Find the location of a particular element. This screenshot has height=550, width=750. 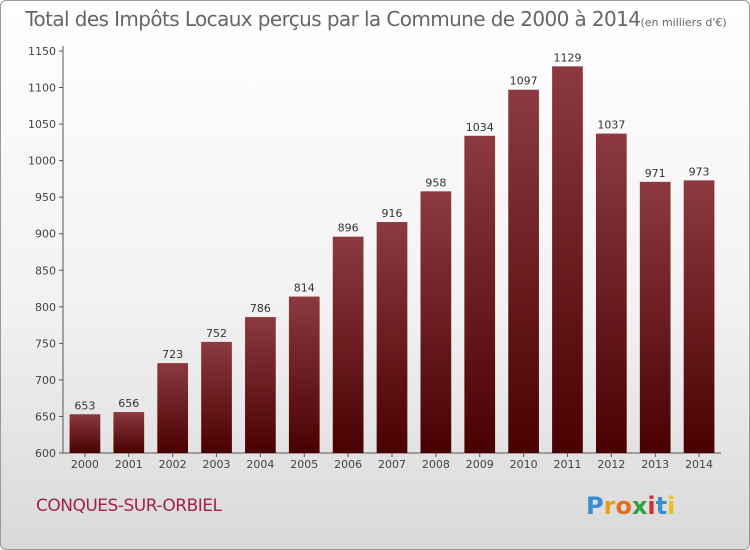

x-tick-label: 2012 is located at coordinates (611, 464).